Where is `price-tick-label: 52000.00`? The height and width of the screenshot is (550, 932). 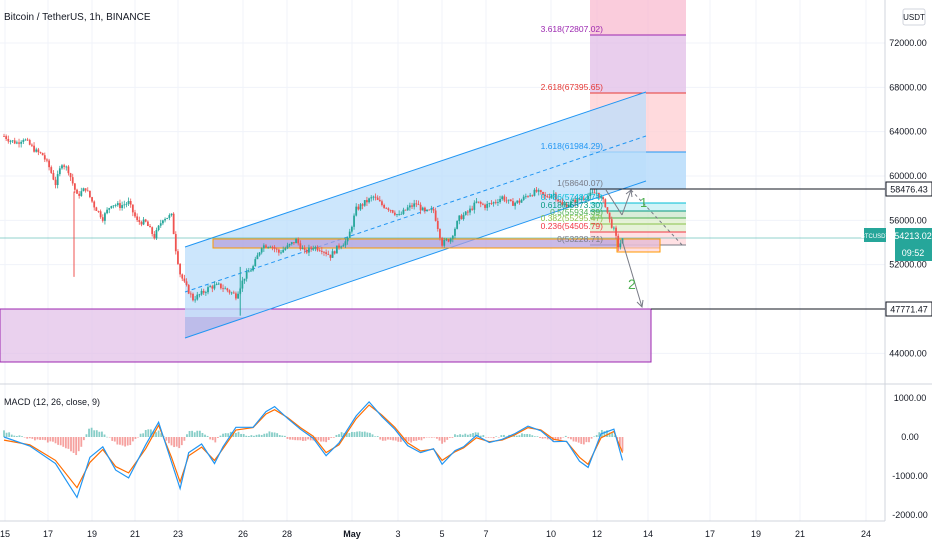 price-tick-label: 52000.00 is located at coordinates (908, 265).